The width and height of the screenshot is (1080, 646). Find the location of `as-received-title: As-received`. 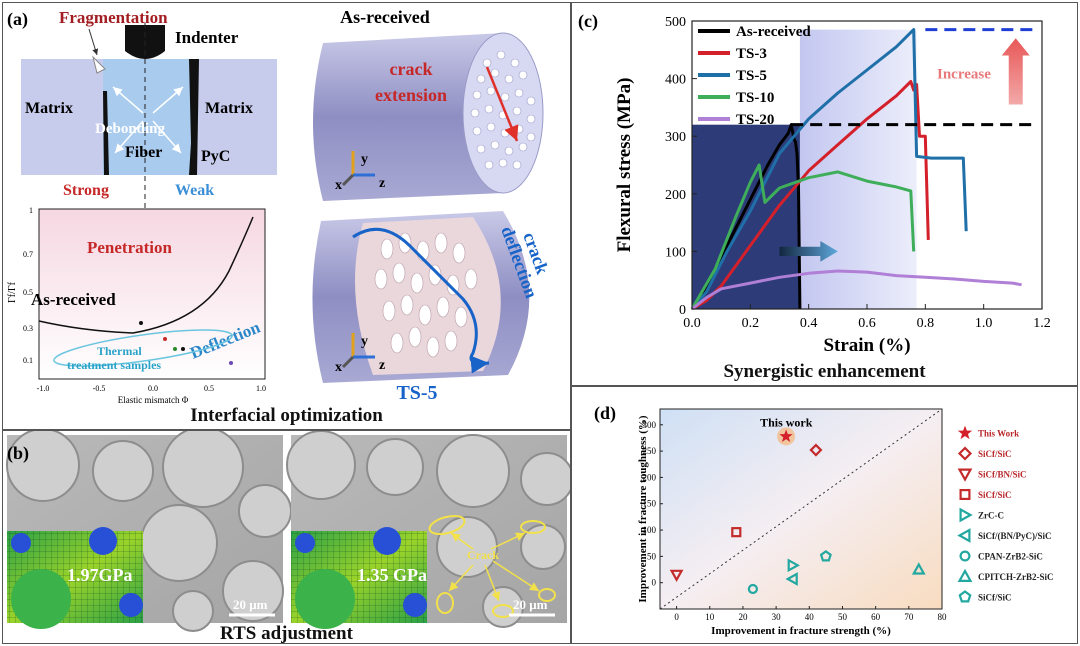

as-received-title: As-received is located at coordinates (385, 17).